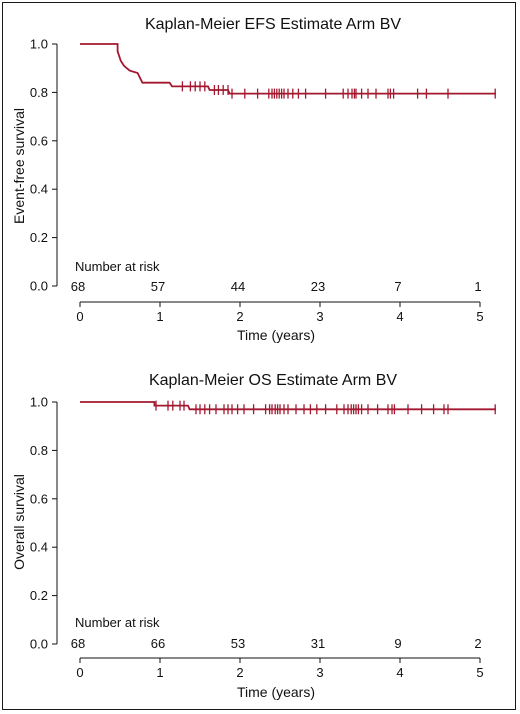 The image size is (520, 714). Describe the element at coordinates (39, 450) in the screenshot. I see `os-y-tick-label: 0.8` at that location.